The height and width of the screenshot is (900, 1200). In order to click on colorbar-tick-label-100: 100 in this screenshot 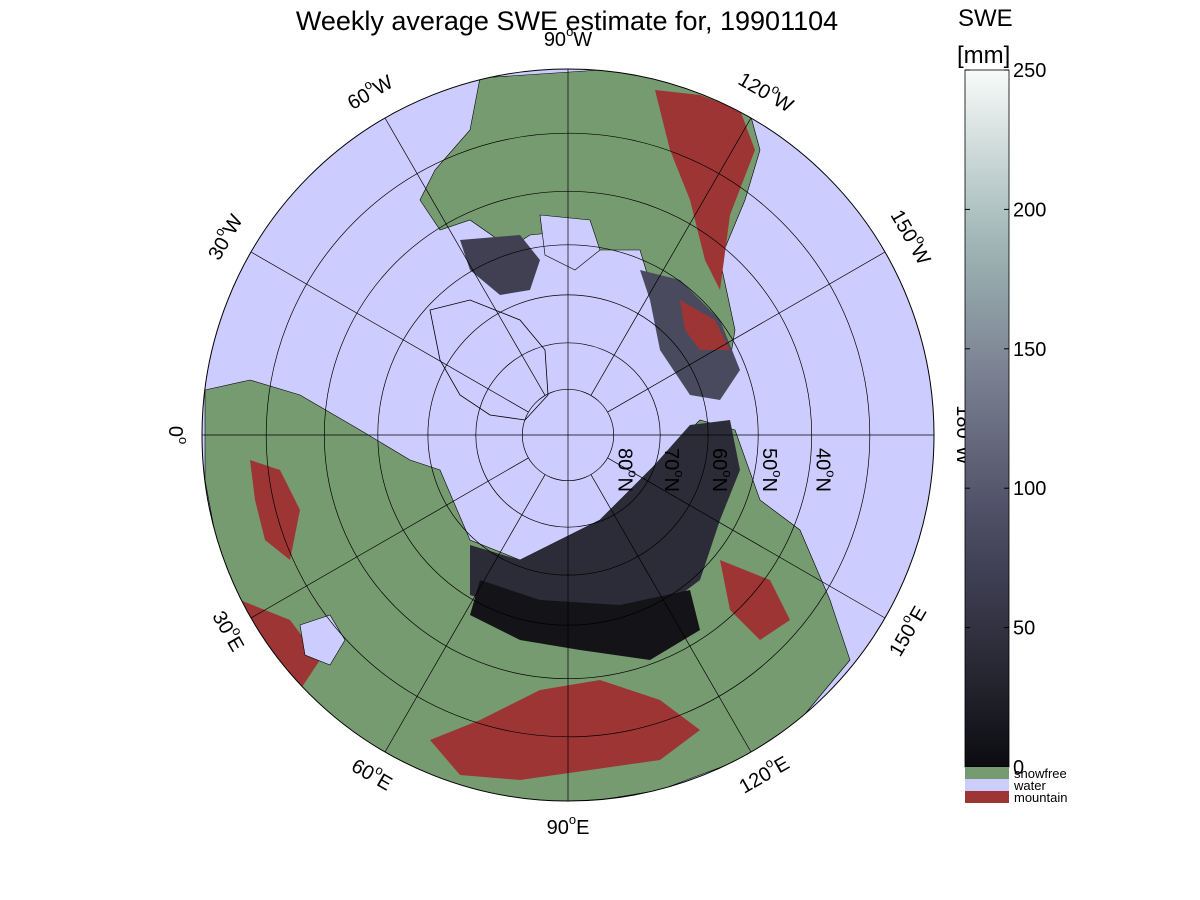, I will do `click(1029, 489)`.